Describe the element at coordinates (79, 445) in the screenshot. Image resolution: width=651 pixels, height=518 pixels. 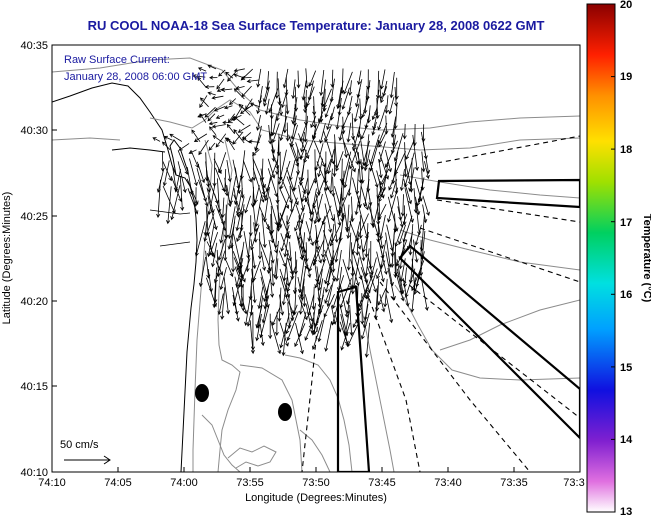
I see `scale-label: 50 cm/s` at that location.